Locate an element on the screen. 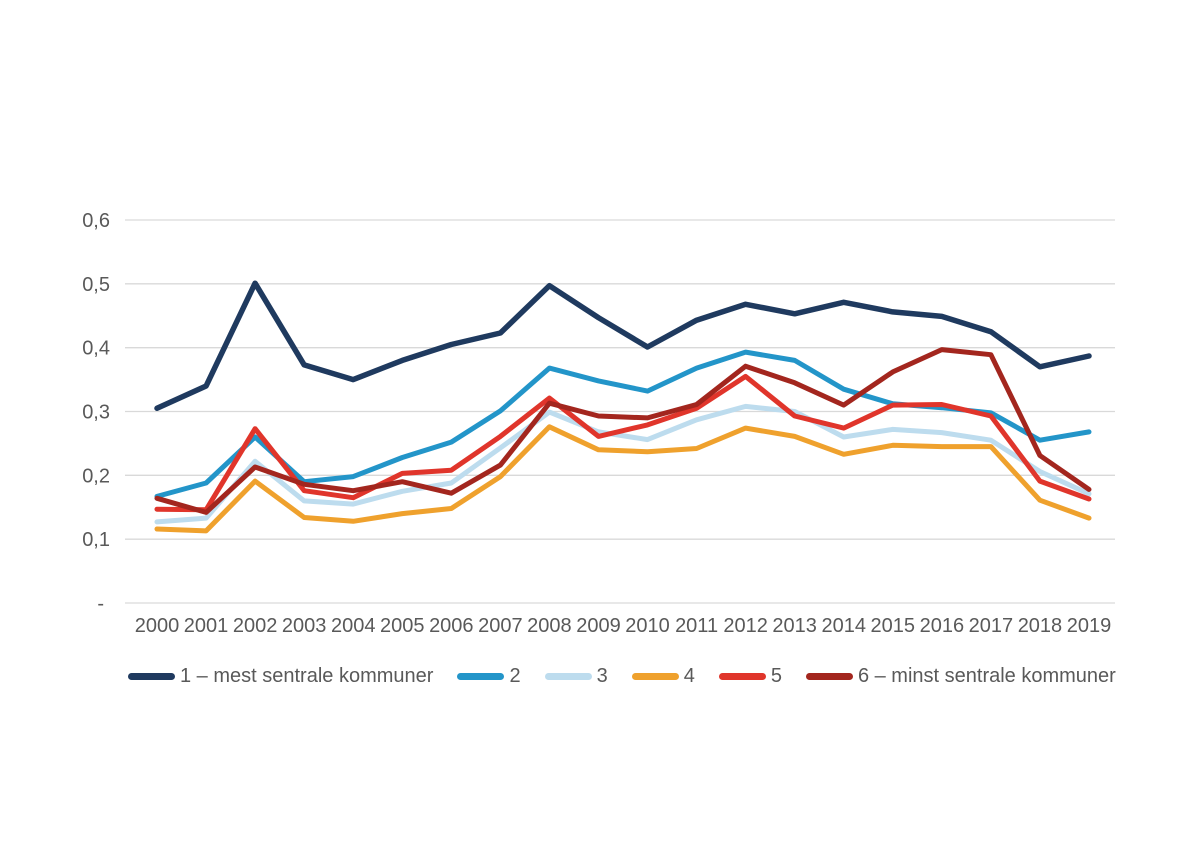  legend-item-5: 5 is located at coordinates (750, 676).